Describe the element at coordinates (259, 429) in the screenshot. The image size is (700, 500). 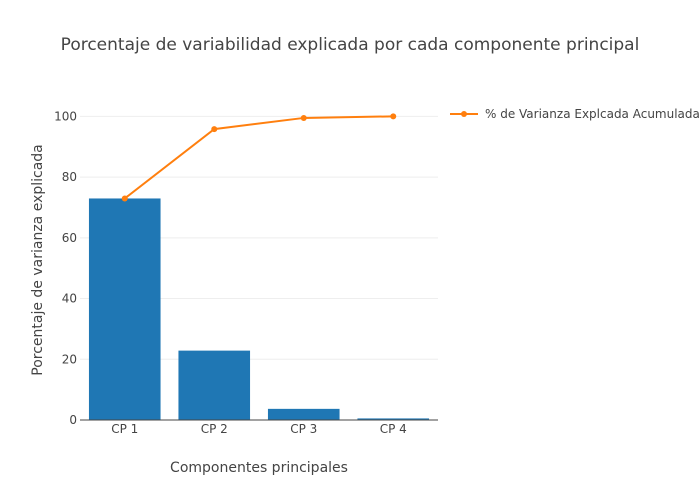
I see `x-tick-labels: CP 1 CP 2 CP 3 CP 4` at that location.